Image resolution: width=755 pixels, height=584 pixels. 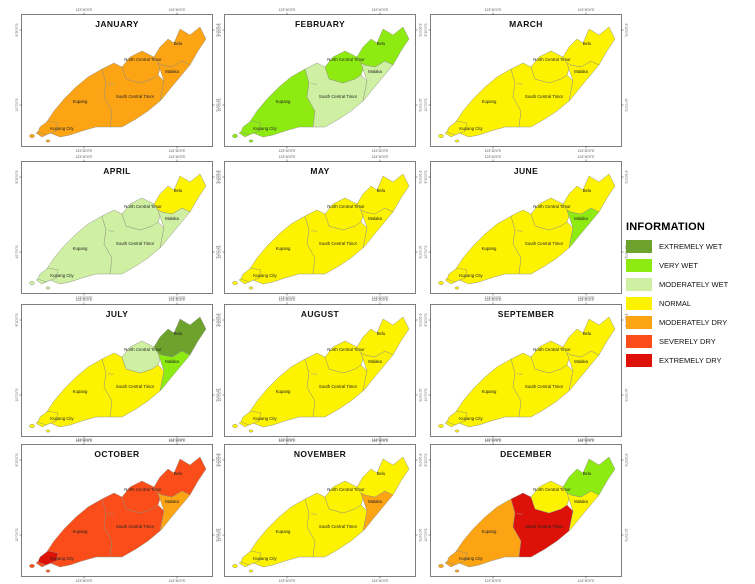 What do you see at coordinates (135, 386) in the screenshot?
I see `region-label-south-central-timor: South Central Timor` at bounding box center [135, 386].